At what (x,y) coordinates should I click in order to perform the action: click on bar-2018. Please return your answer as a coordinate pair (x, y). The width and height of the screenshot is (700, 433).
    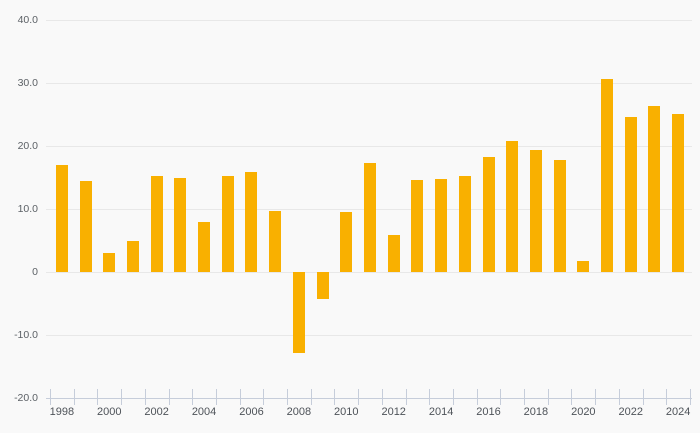
    Looking at the image, I should click on (535, 210).